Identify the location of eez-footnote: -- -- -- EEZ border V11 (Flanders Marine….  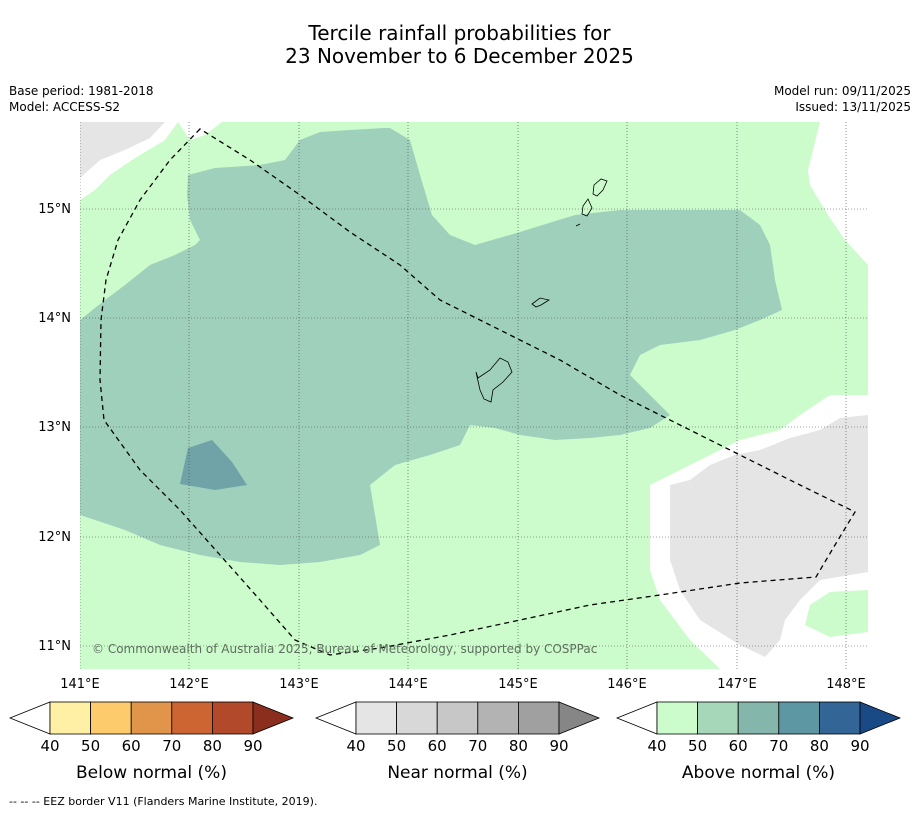
(163, 801).